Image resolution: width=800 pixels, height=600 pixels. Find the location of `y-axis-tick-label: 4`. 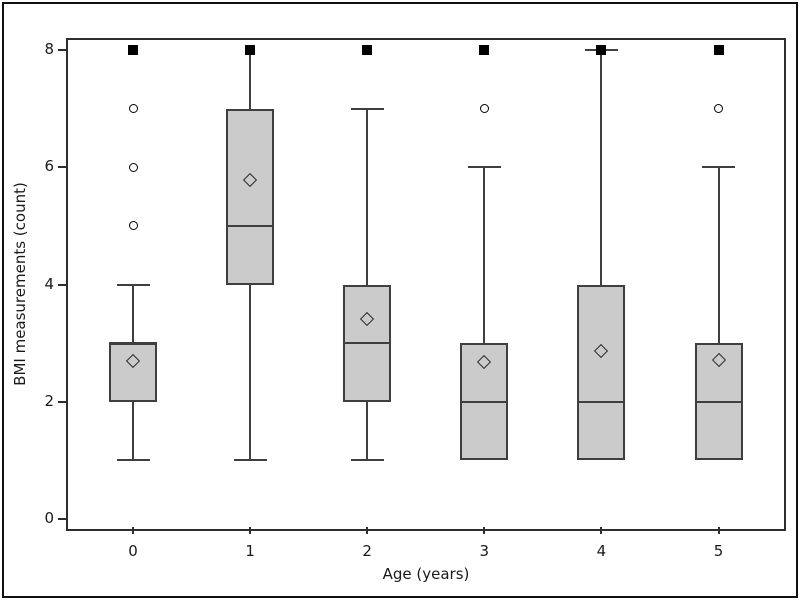

y-axis-tick-label: 4 is located at coordinates (49, 283).